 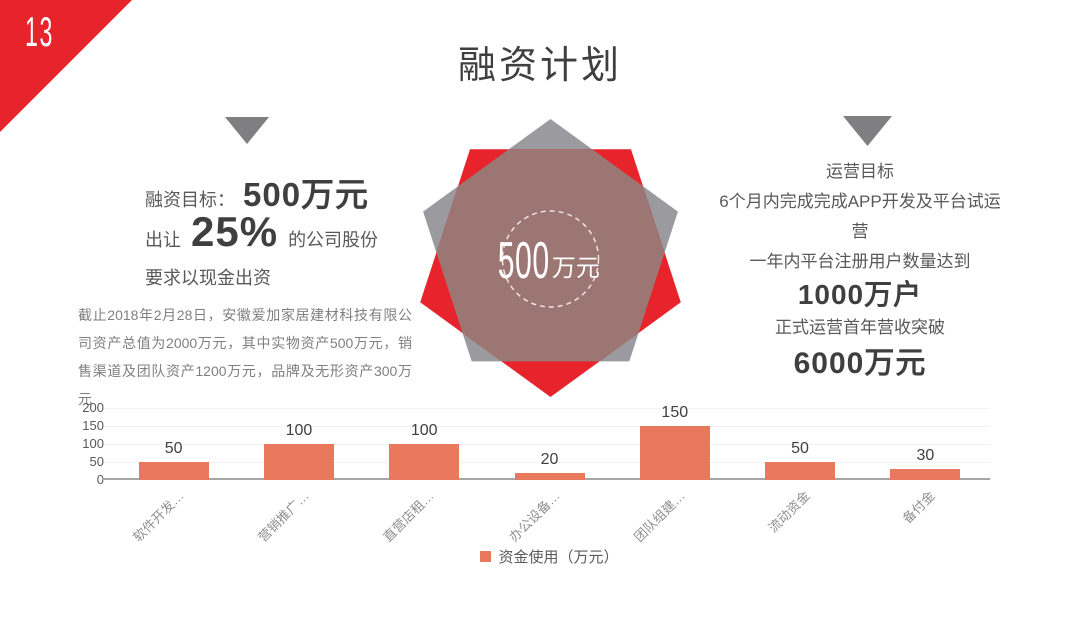 What do you see at coordinates (486, 556) in the screenshot?
I see `legend-swatch` at bounding box center [486, 556].